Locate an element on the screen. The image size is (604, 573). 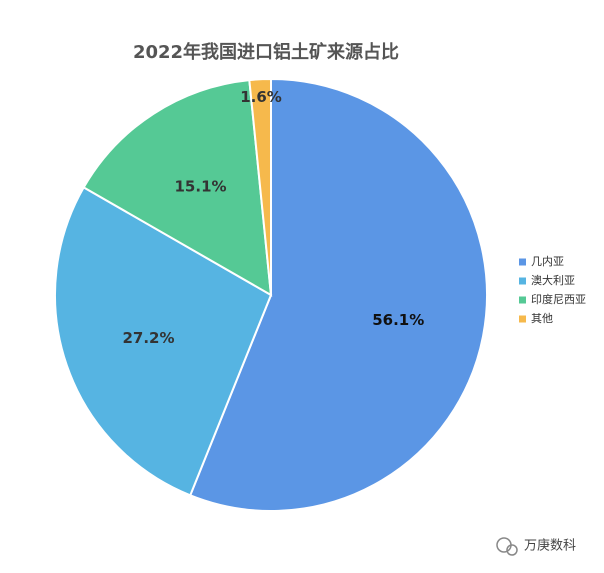
legend-label: 几内亚 is located at coordinates (547, 261).